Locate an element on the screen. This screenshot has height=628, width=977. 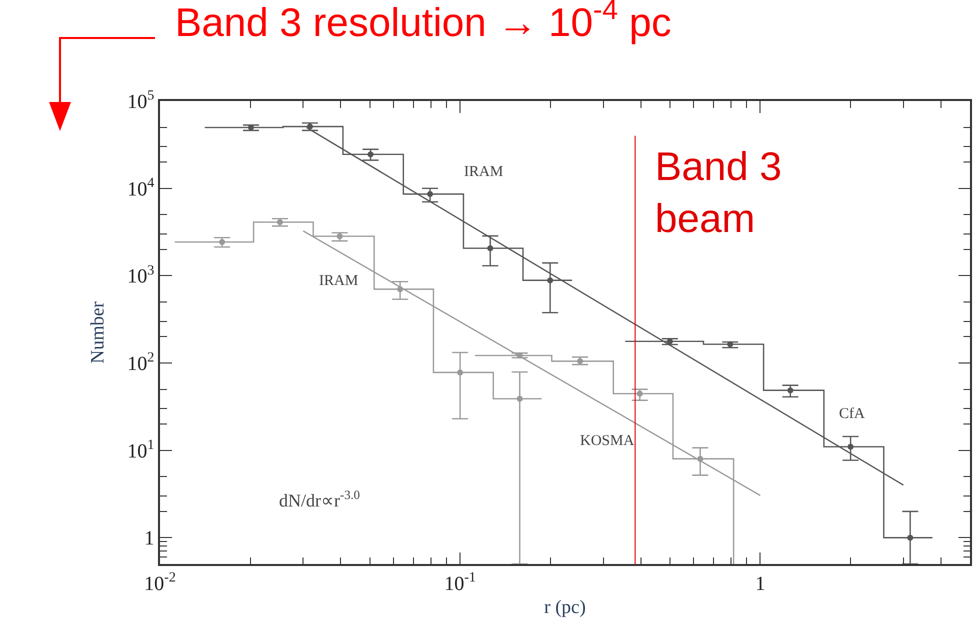
y-tick-label: 10$^{4}$ is located at coordinates (140, 188).